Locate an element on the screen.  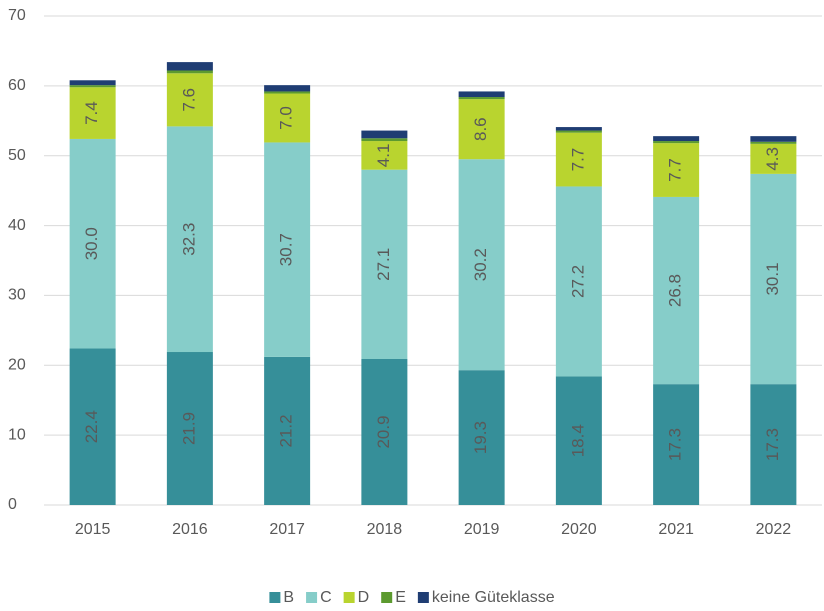
data-label: 27.1 is located at coordinates (383, 264).